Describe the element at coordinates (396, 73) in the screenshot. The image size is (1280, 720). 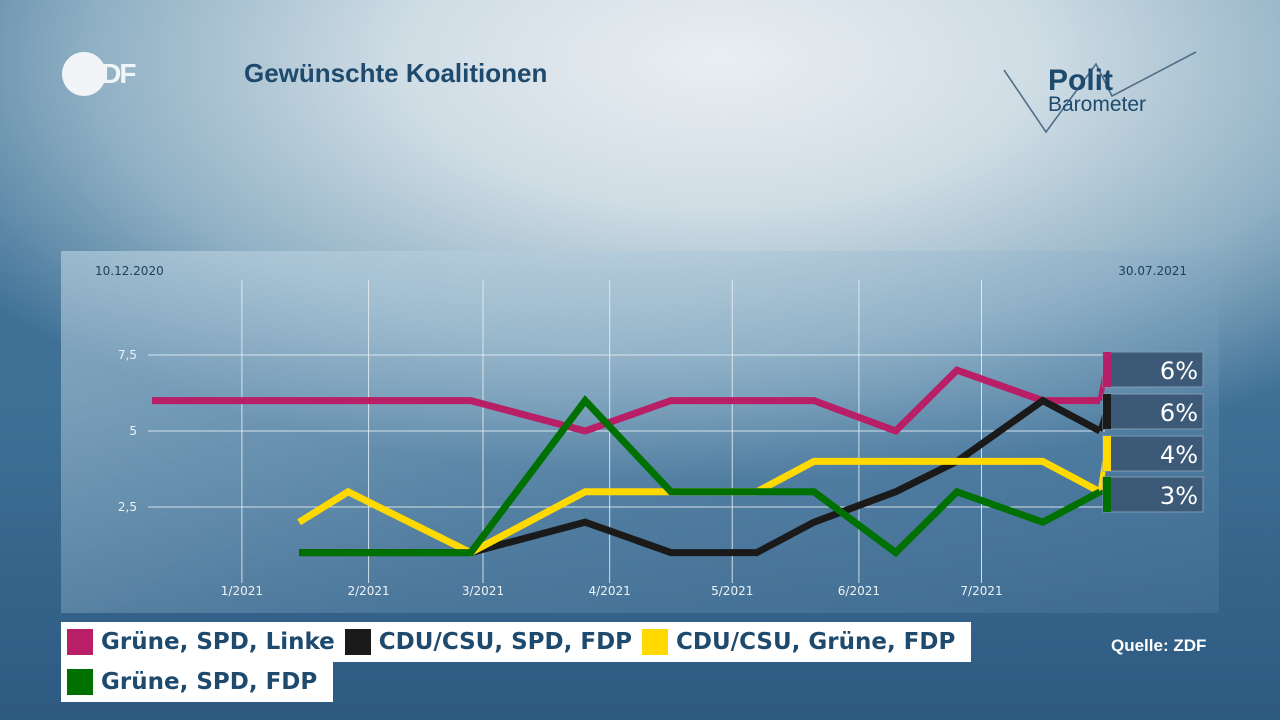
I see `page-title: Gewünschte Koalitionen` at that location.